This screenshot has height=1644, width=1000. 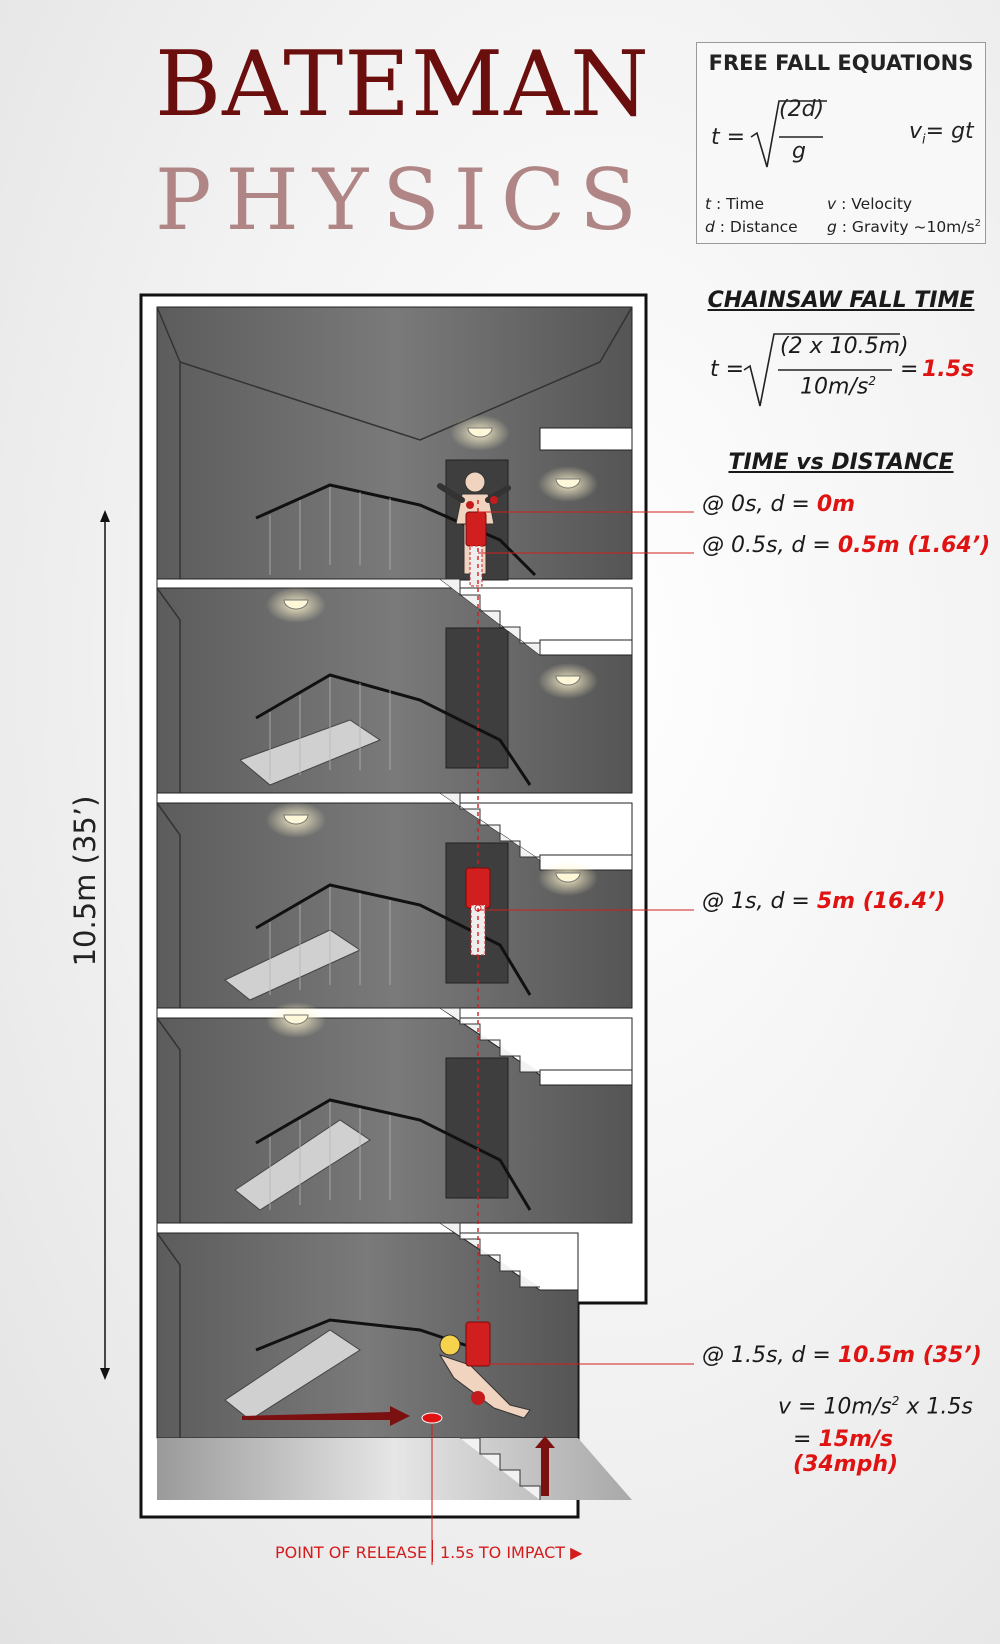 What do you see at coordinates (432, 726) in the screenshot?
I see `ceiling-lamp-icon` at bounding box center [432, 726].